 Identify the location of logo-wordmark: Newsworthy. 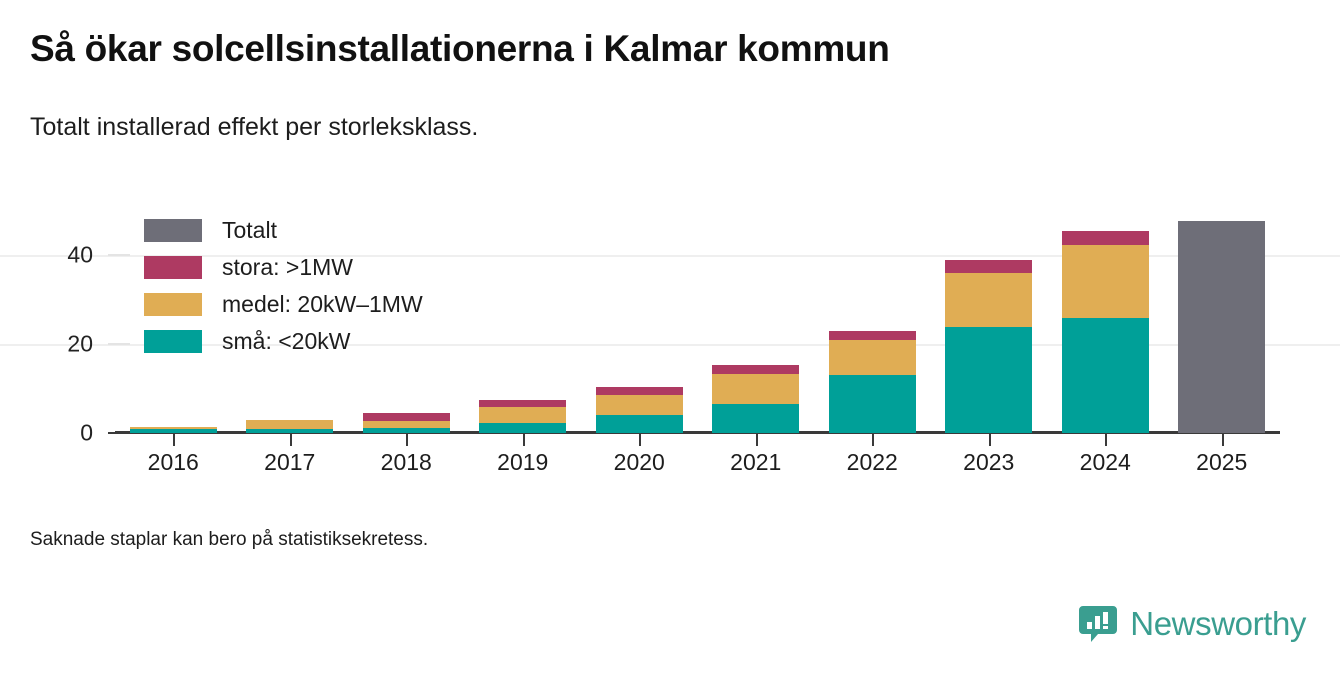
(1218, 623).